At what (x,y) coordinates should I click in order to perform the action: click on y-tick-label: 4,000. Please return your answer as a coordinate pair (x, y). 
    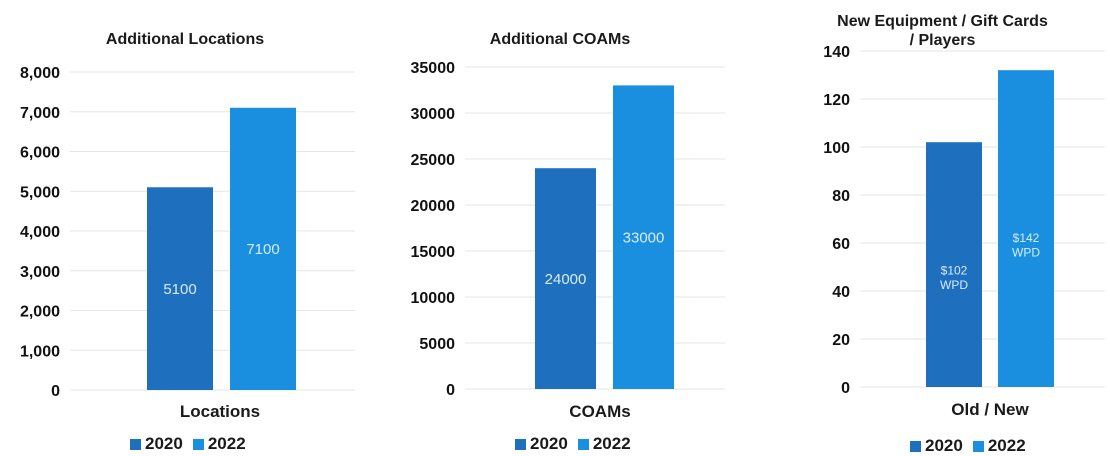
    Looking at the image, I should click on (40, 232).